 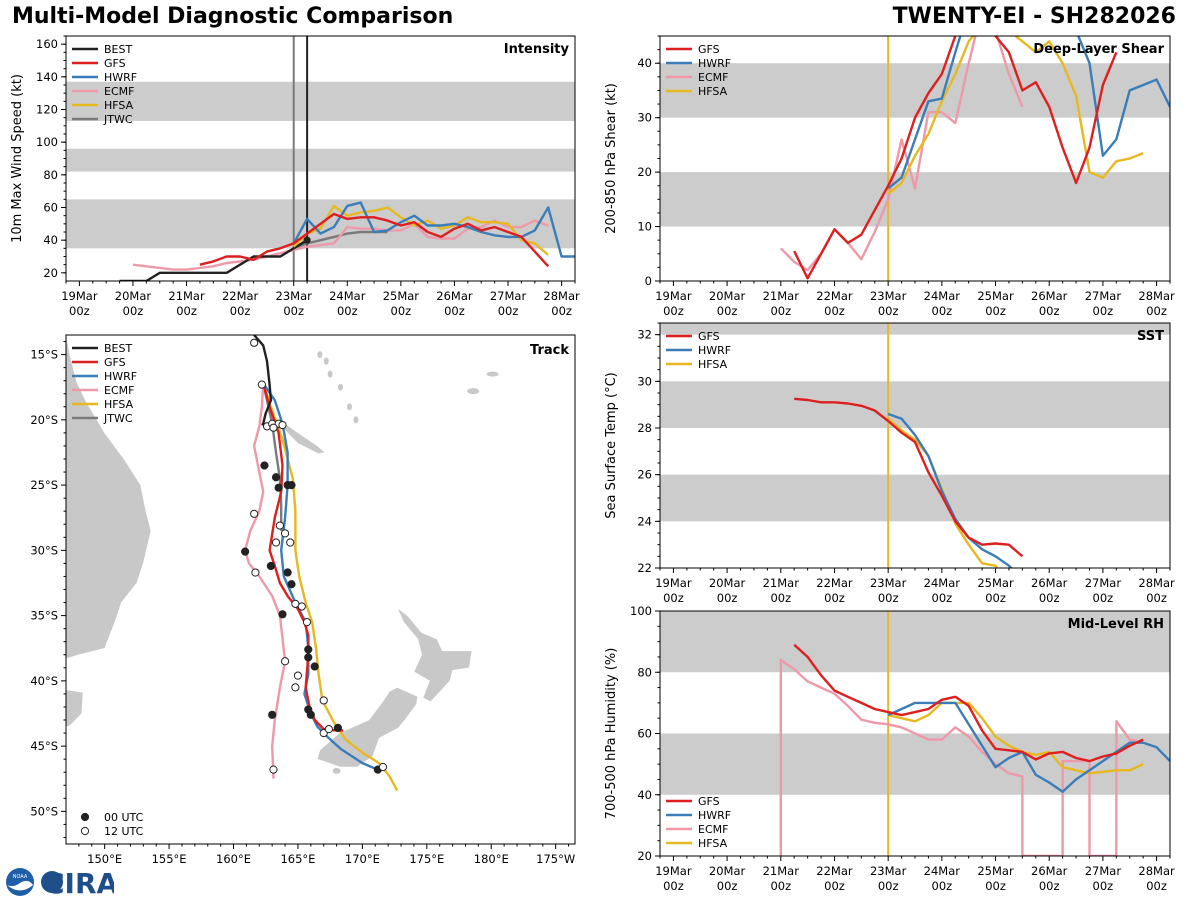 I want to click on nz-north-island-landmass, so click(x=434, y=655).